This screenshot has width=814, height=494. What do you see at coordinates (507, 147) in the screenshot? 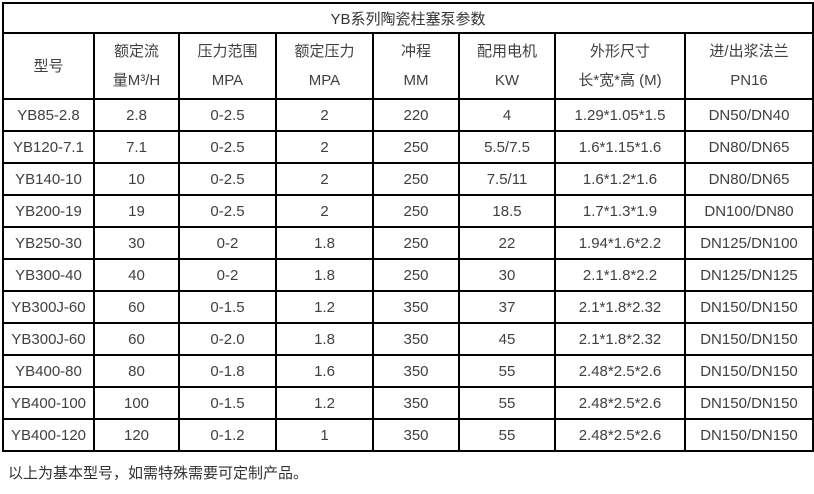
I see `table-cell: 5.5/7.5` at bounding box center [507, 147].